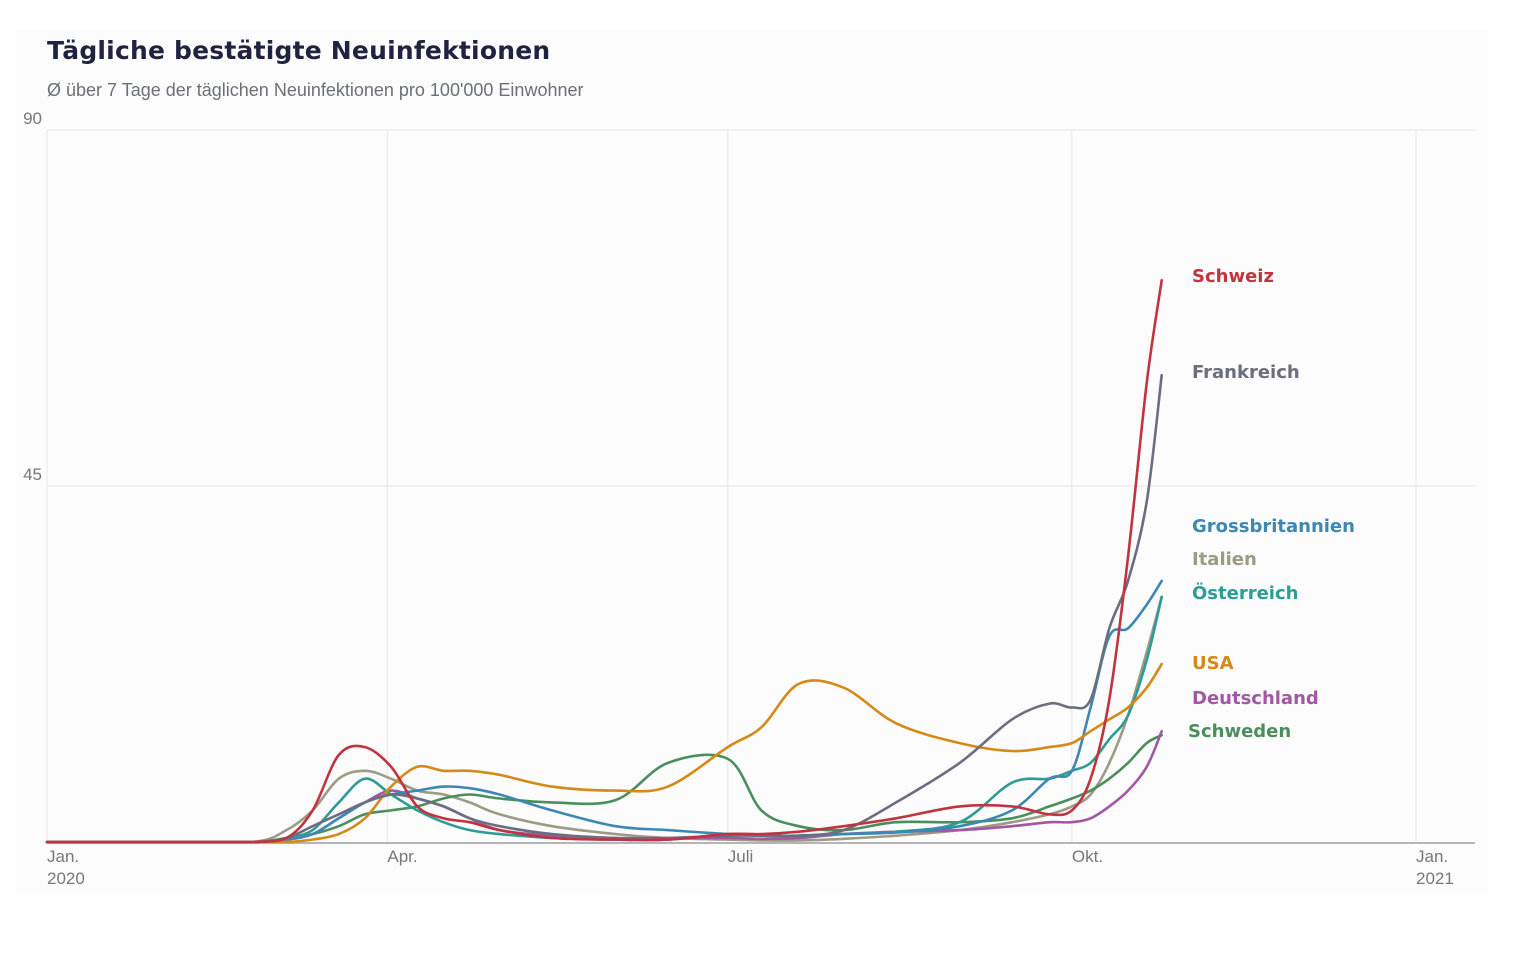 The image size is (1528, 964). I want to click on x-tick-label: Apr., so click(402, 856).